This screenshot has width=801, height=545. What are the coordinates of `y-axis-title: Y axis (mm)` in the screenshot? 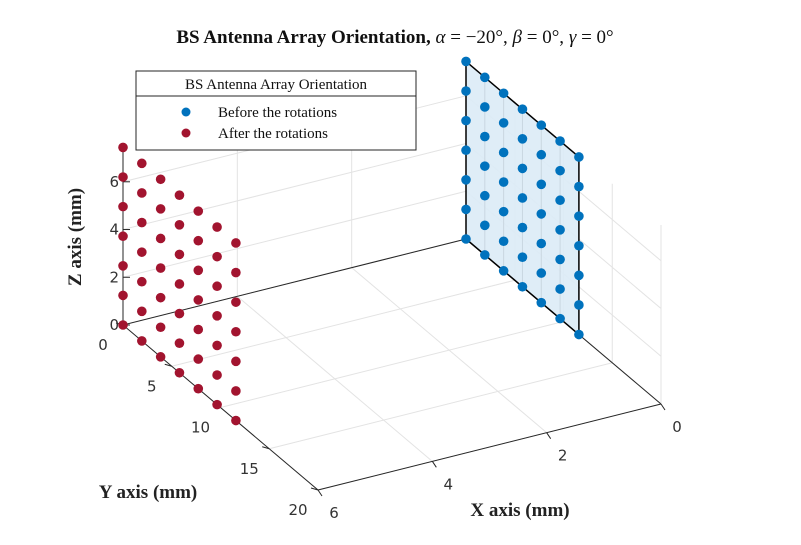 It's located at (148, 492).